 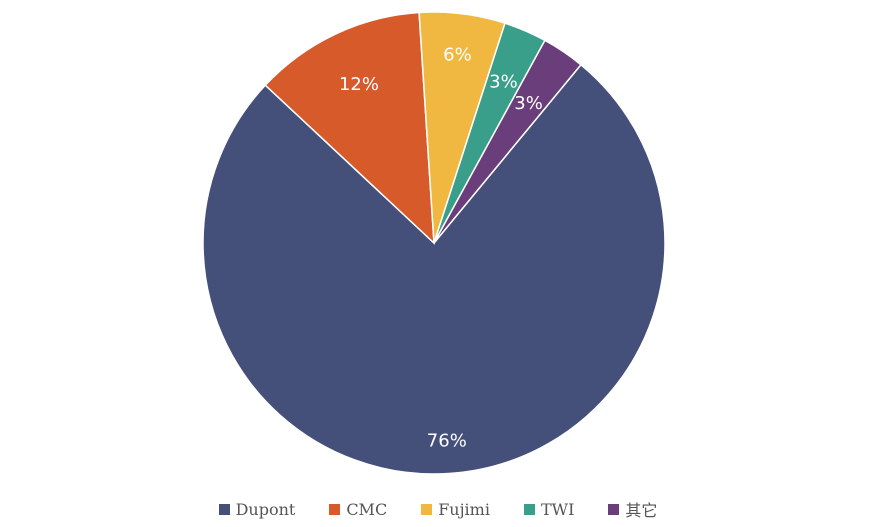 I want to click on slice-label-4: 3%, so click(x=503, y=81).